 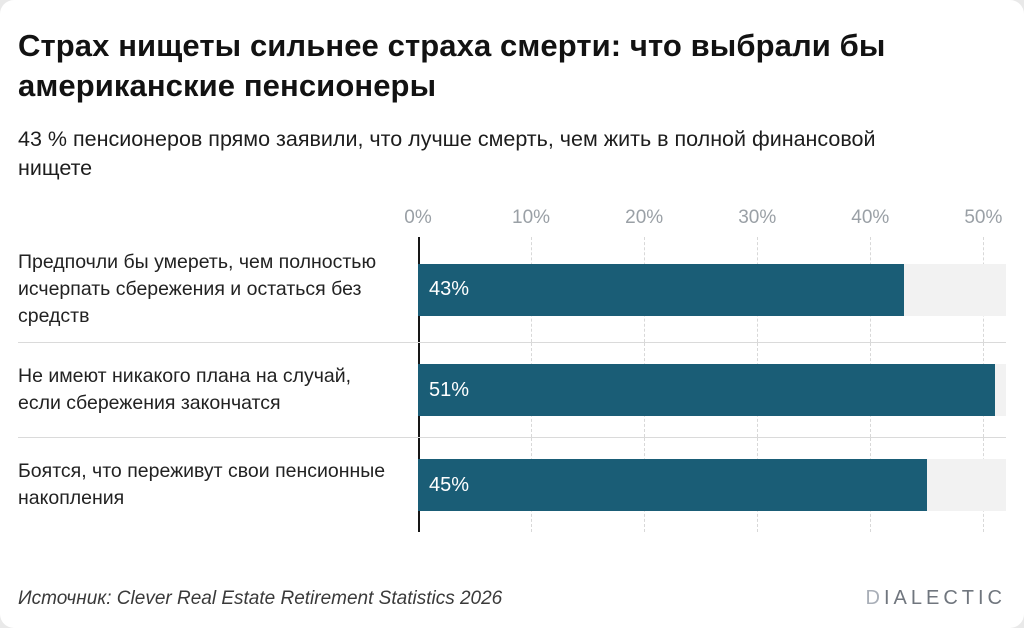 I want to click on bar-track: 51%, so click(x=712, y=390).